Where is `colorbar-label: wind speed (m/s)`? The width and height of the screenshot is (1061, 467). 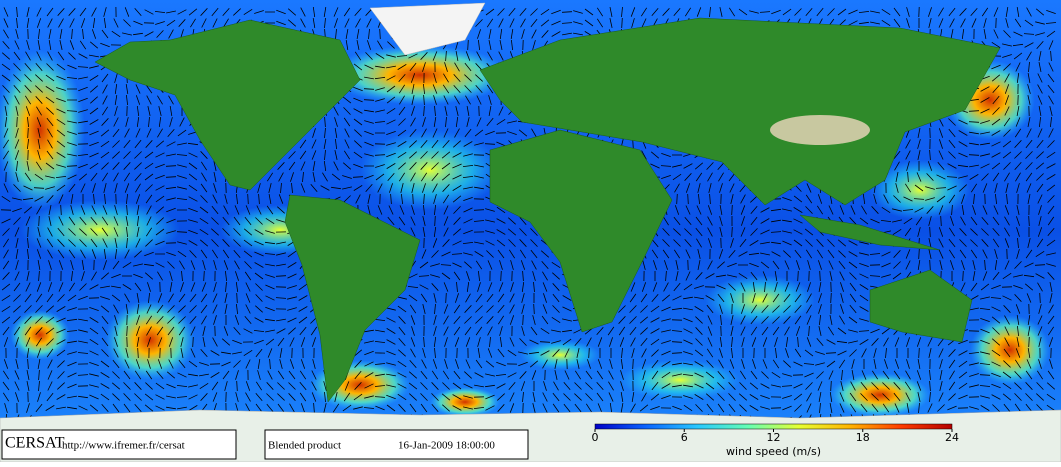
colorbar-label: wind speed (m/s) is located at coordinates (773, 451).